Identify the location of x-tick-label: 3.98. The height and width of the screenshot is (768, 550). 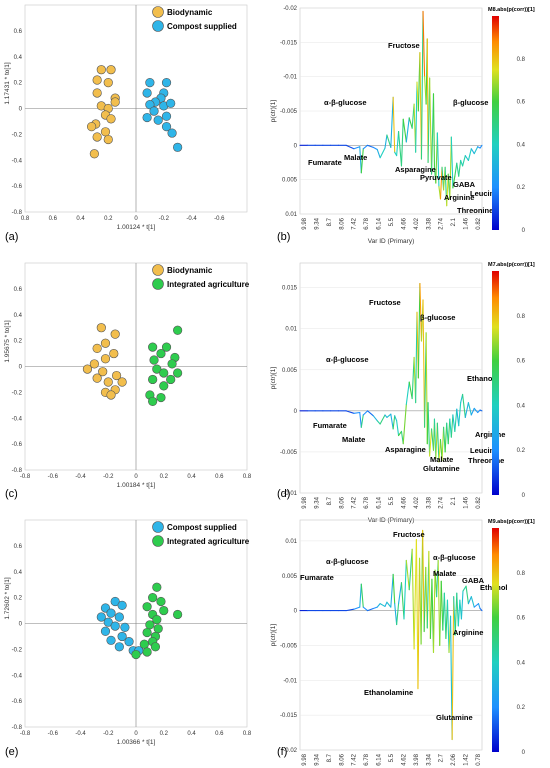
(417, 759).